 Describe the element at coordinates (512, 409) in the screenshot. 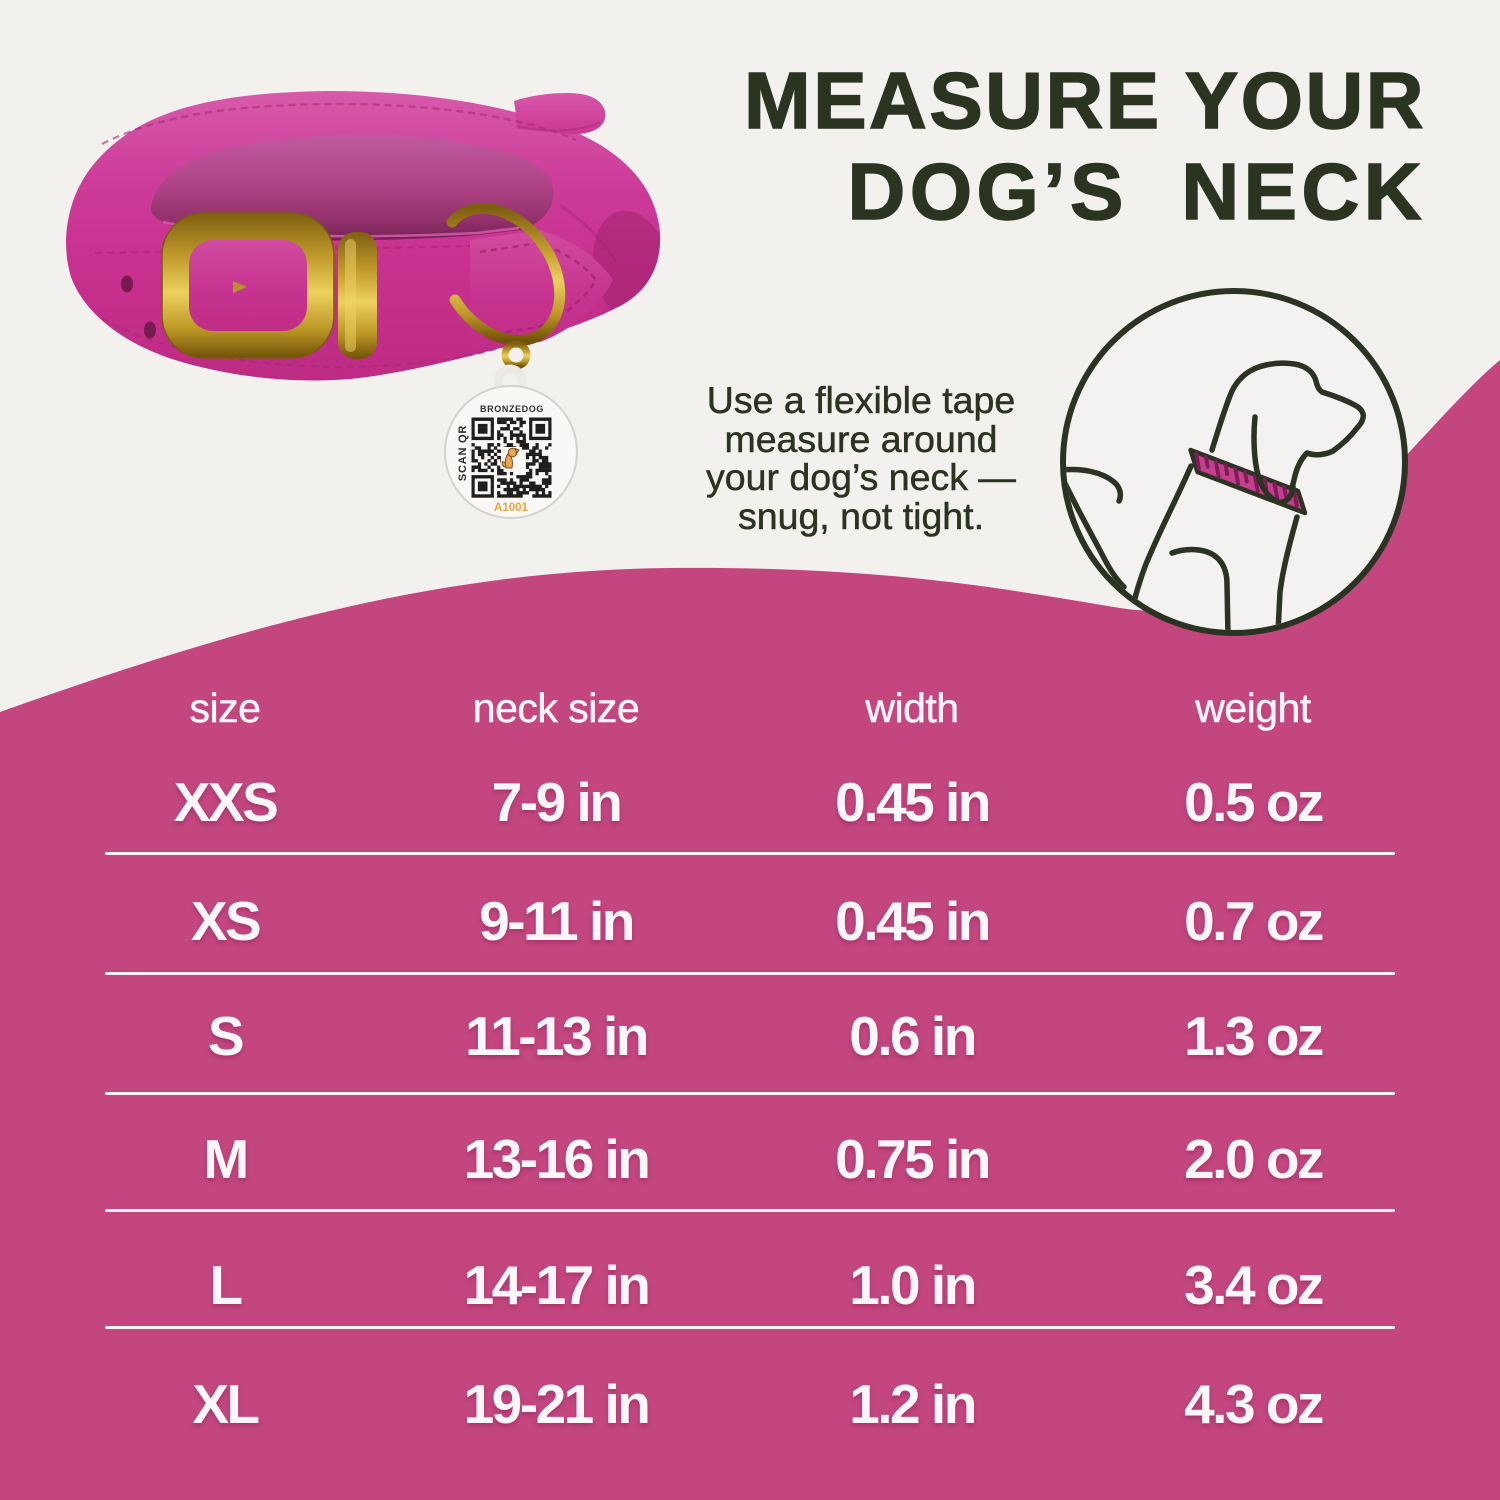

I see `svg-text: BRONZEDOG` at that location.